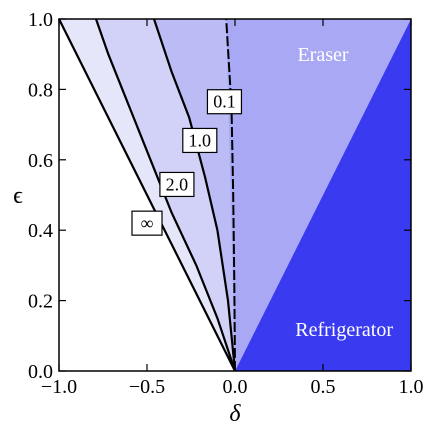 Image resolution: width=431 pixels, height=430 pixels. What do you see at coordinates (147, 387) in the screenshot?
I see `x-tick-label: −0.5` at bounding box center [147, 387].